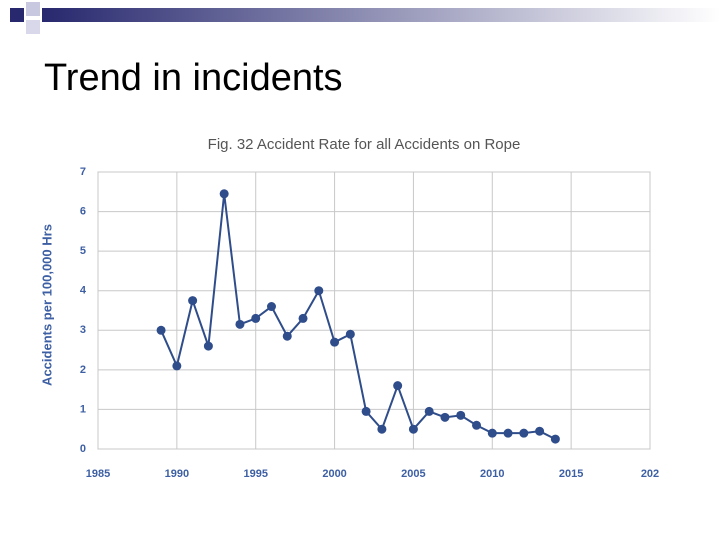 This screenshot has height=540, width=720. I want to click on x-tick-label: 2015, so click(571, 474).